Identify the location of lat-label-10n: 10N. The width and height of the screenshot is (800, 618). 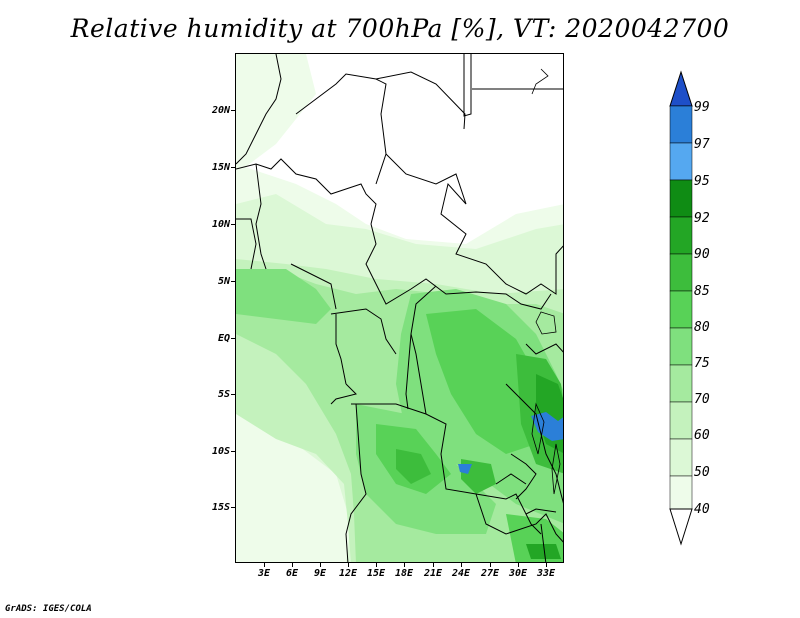
(220, 224).